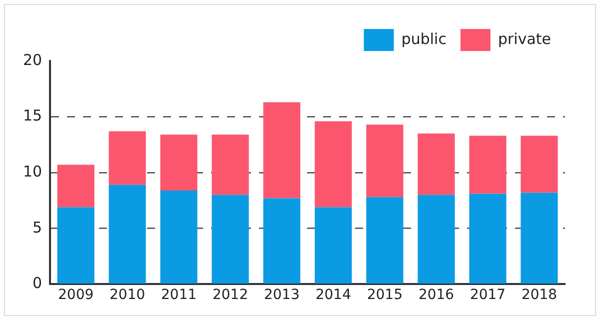 The image size is (600, 320). What do you see at coordinates (230, 295) in the screenshot?
I see `x-tick-label: 2012` at bounding box center [230, 295].